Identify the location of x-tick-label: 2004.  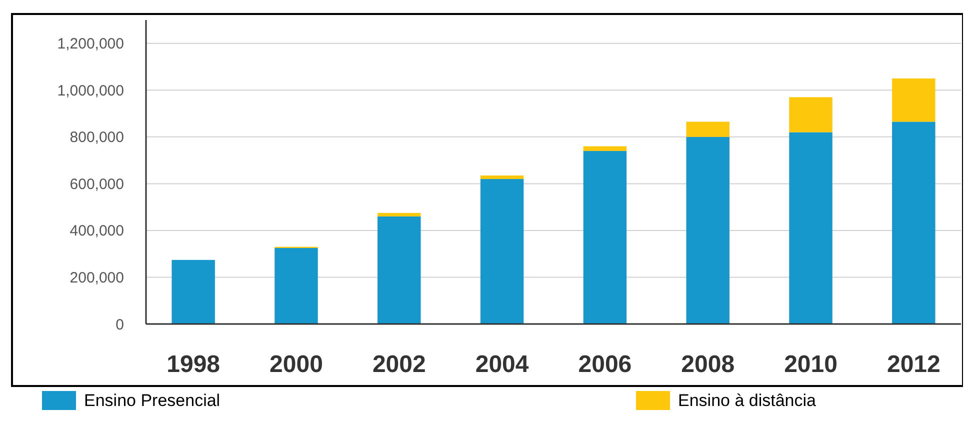
(502, 364).